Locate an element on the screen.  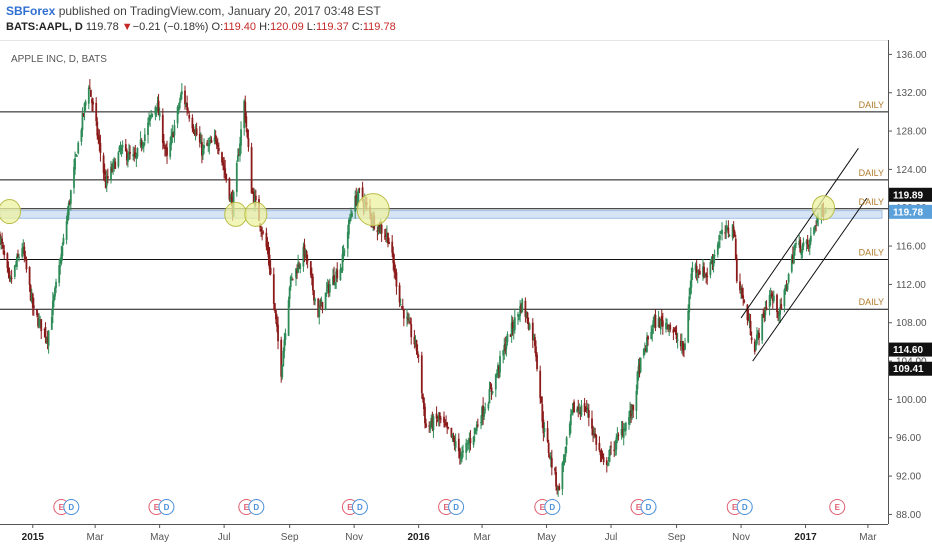
earnings-event-label: E is located at coordinates (838, 507).